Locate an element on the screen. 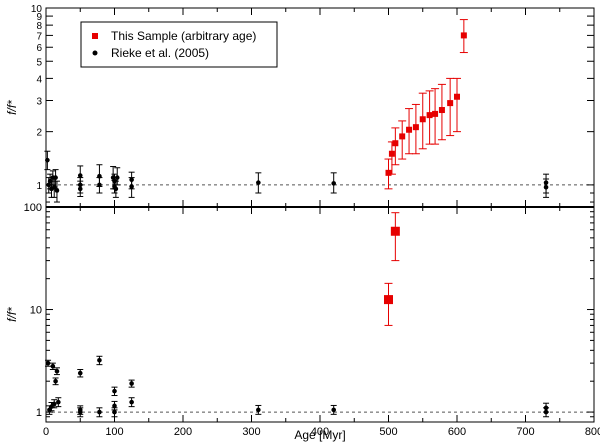 Image resolution: width=600 pixels, height=443 pixels. x-tick-label: 800 is located at coordinates (592, 432).